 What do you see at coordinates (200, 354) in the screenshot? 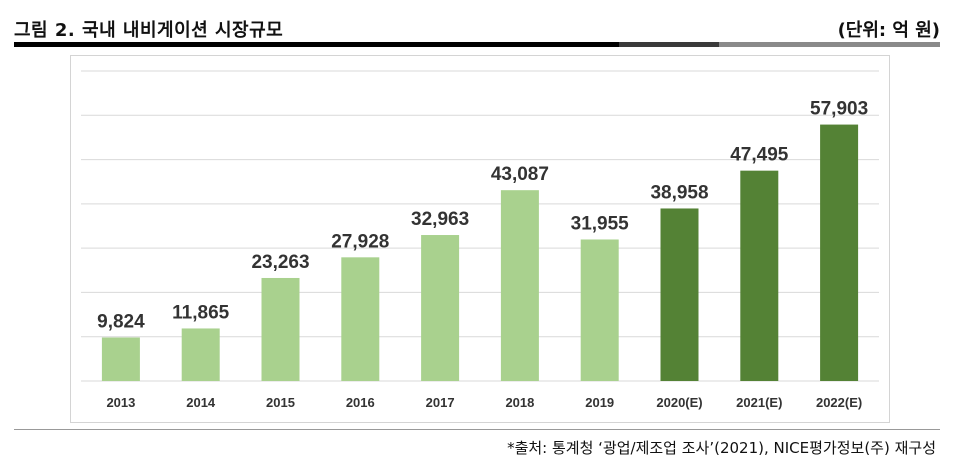
I see `bar-2014` at bounding box center [200, 354].